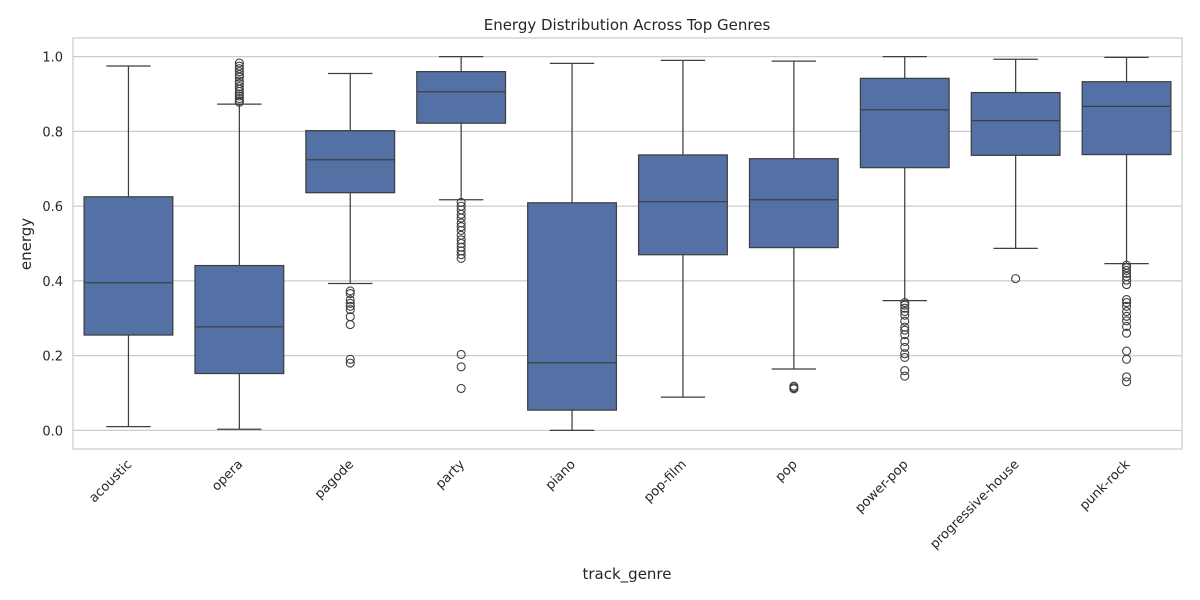 The width and height of the screenshot is (1200, 600). What do you see at coordinates (52, 282) in the screenshot?
I see `y-tick-label: 0.4` at bounding box center [52, 282].